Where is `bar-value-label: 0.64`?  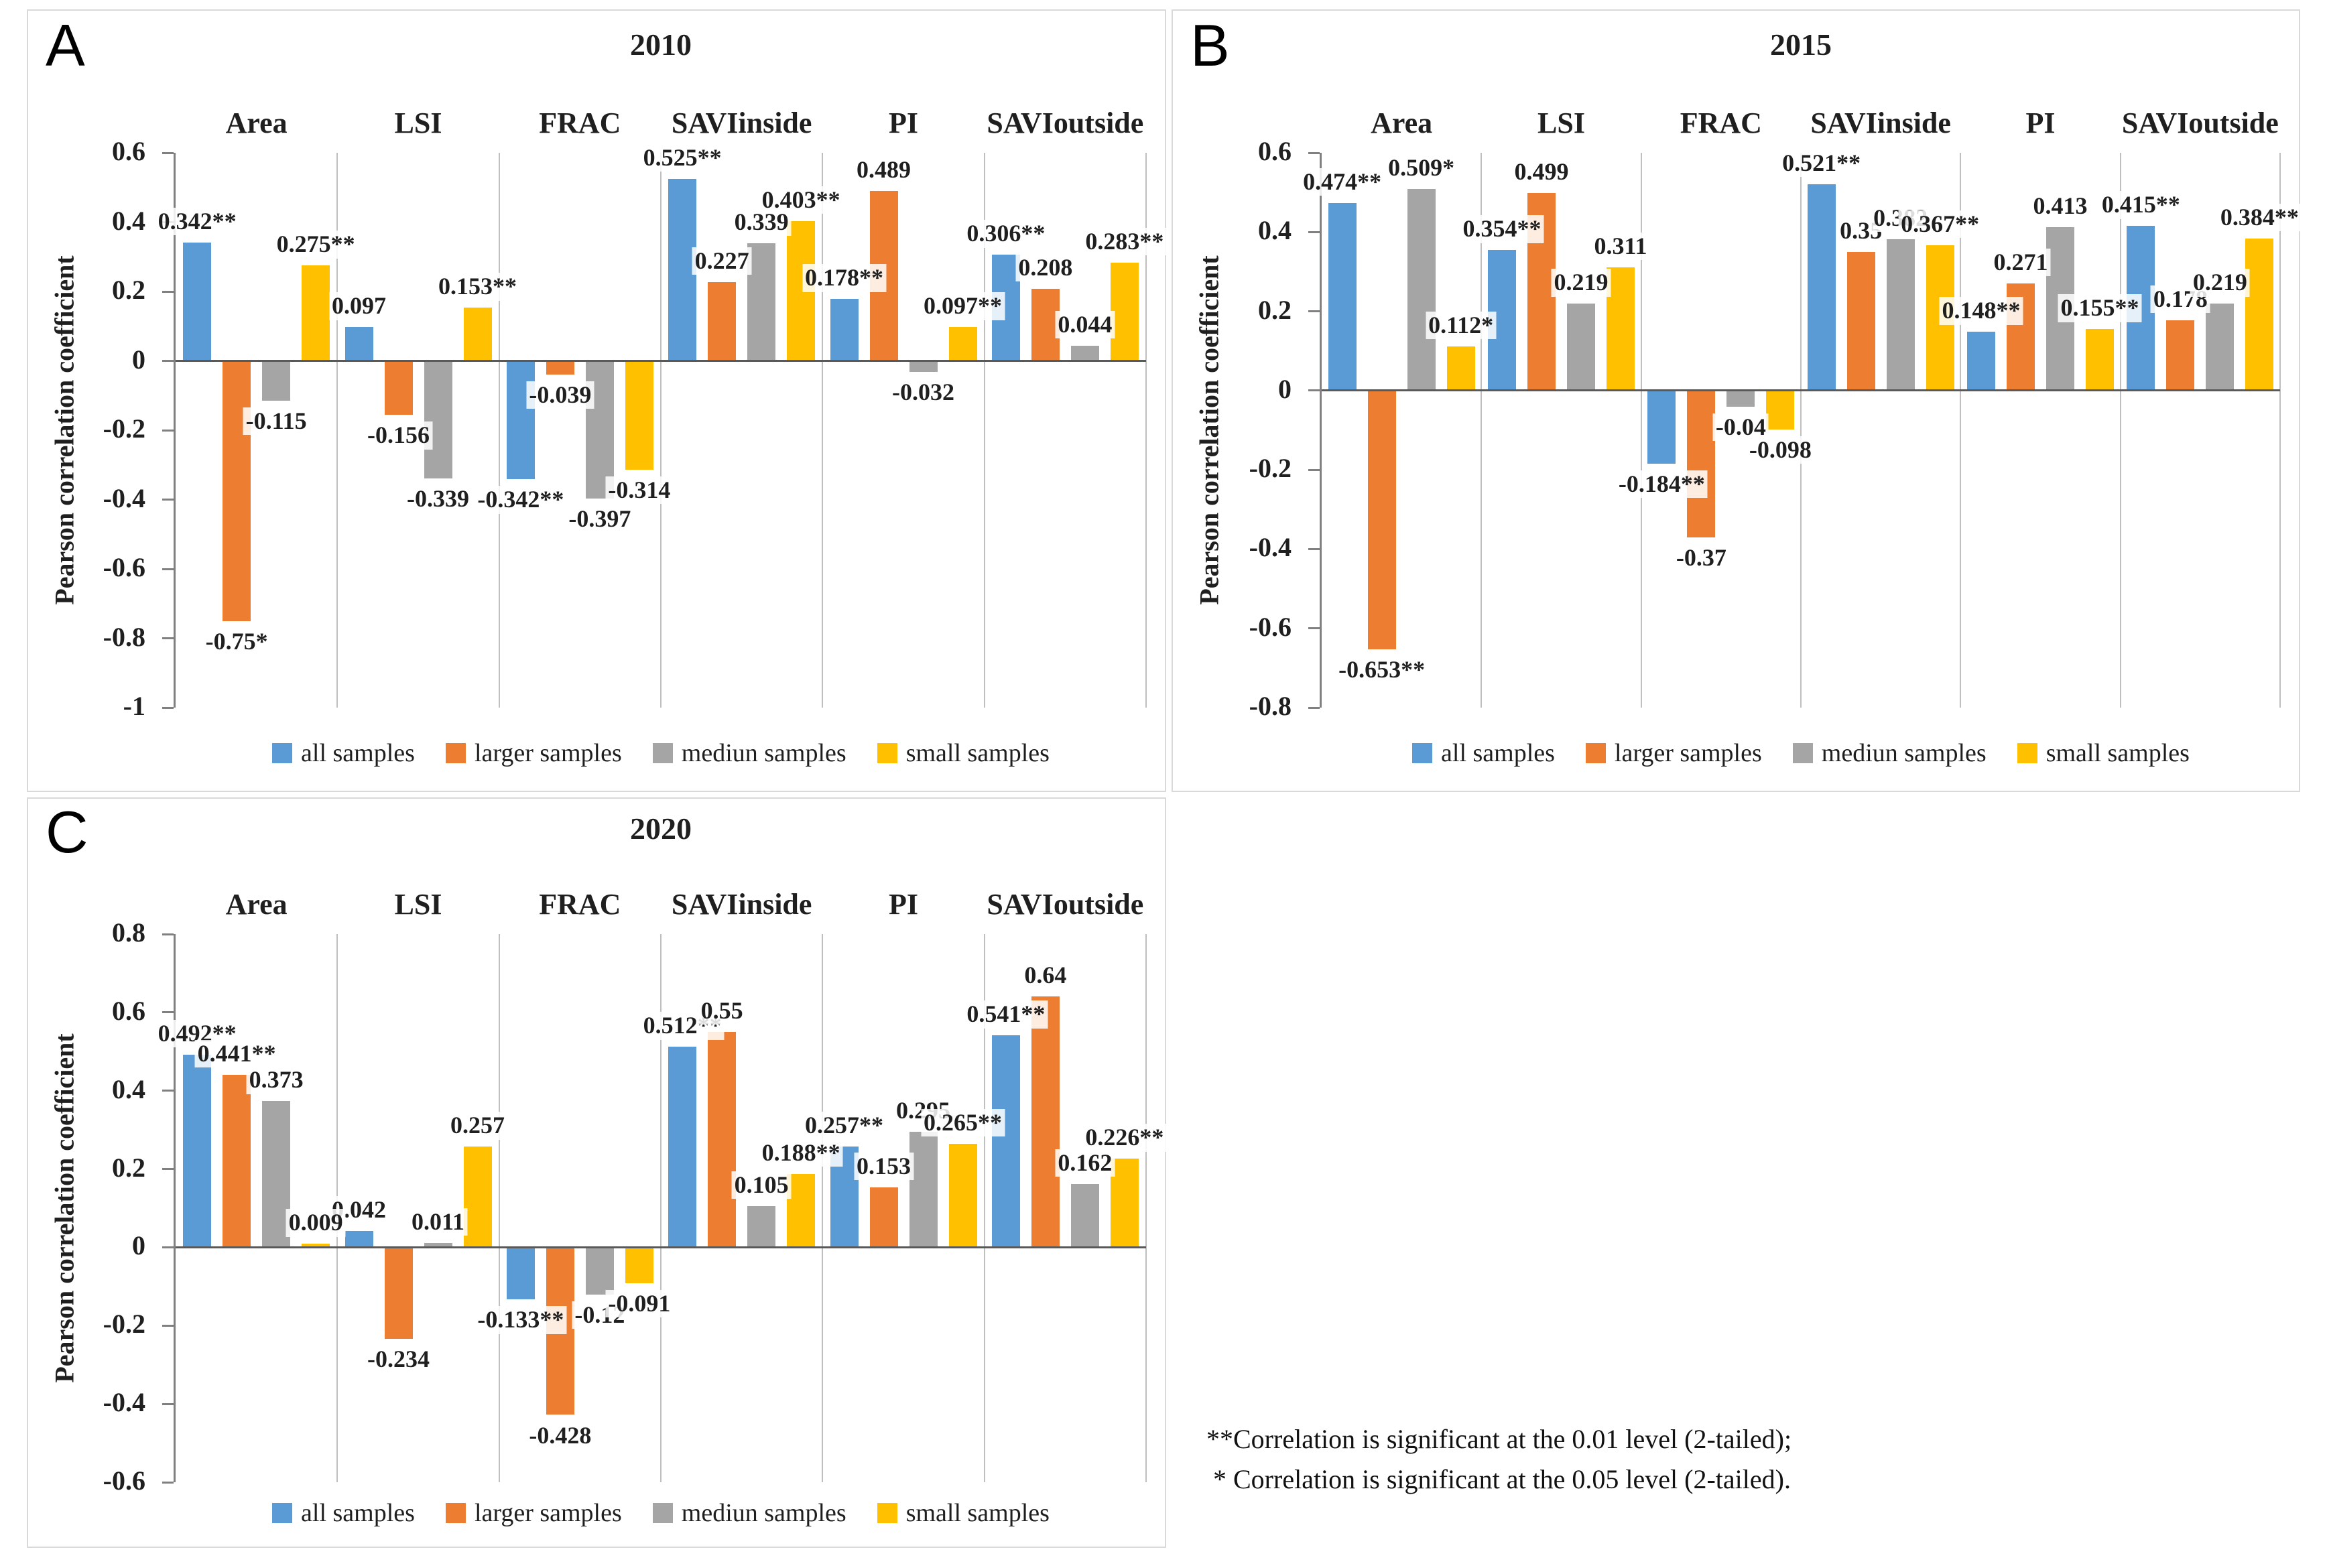
bar-value-label: 0.64 is located at coordinates (1046, 976).